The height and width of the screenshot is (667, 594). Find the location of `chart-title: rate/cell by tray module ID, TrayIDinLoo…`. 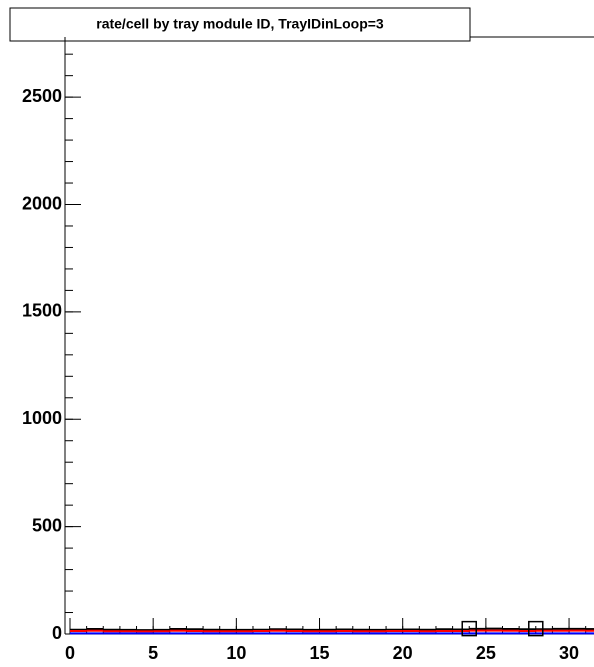

chart-title: rate/cell by tray module ID, TrayIDinLoo… is located at coordinates (240, 24).